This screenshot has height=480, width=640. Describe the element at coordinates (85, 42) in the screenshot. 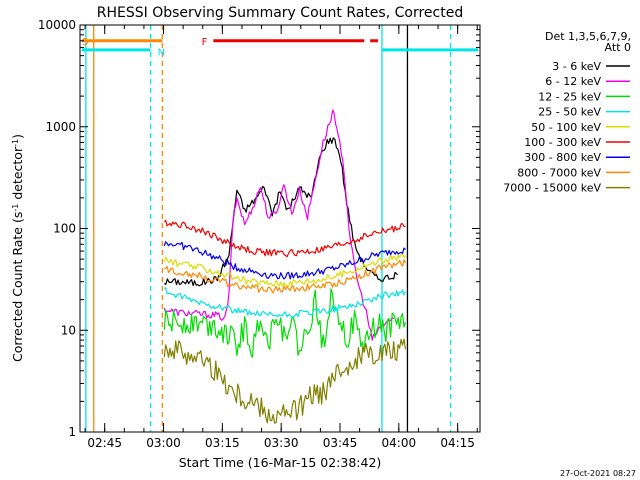

I see `flag-label-1: S` at that location.